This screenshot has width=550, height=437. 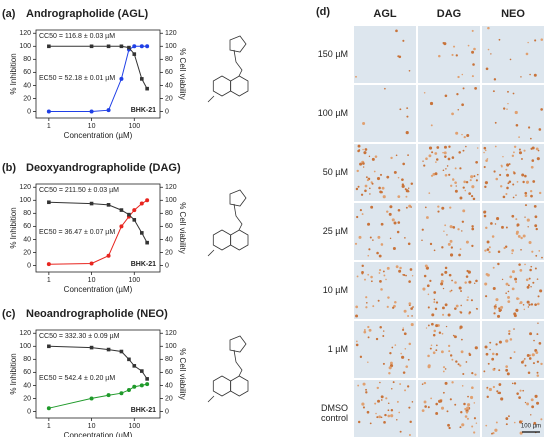 What do you see at coordinates (134, 426) in the screenshot?
I see `x-tick-label: 100` at bounding box center [134, 426].